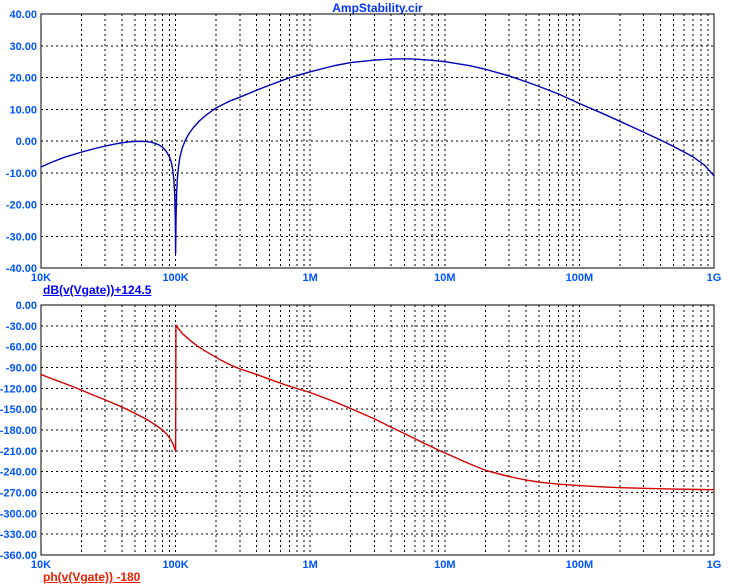 The height and width of the screenshot is (586, 735). Describe the element at coordinates (18, 514) in the screenshot. I see `phase-y-tick-label: -300.00` at that location.